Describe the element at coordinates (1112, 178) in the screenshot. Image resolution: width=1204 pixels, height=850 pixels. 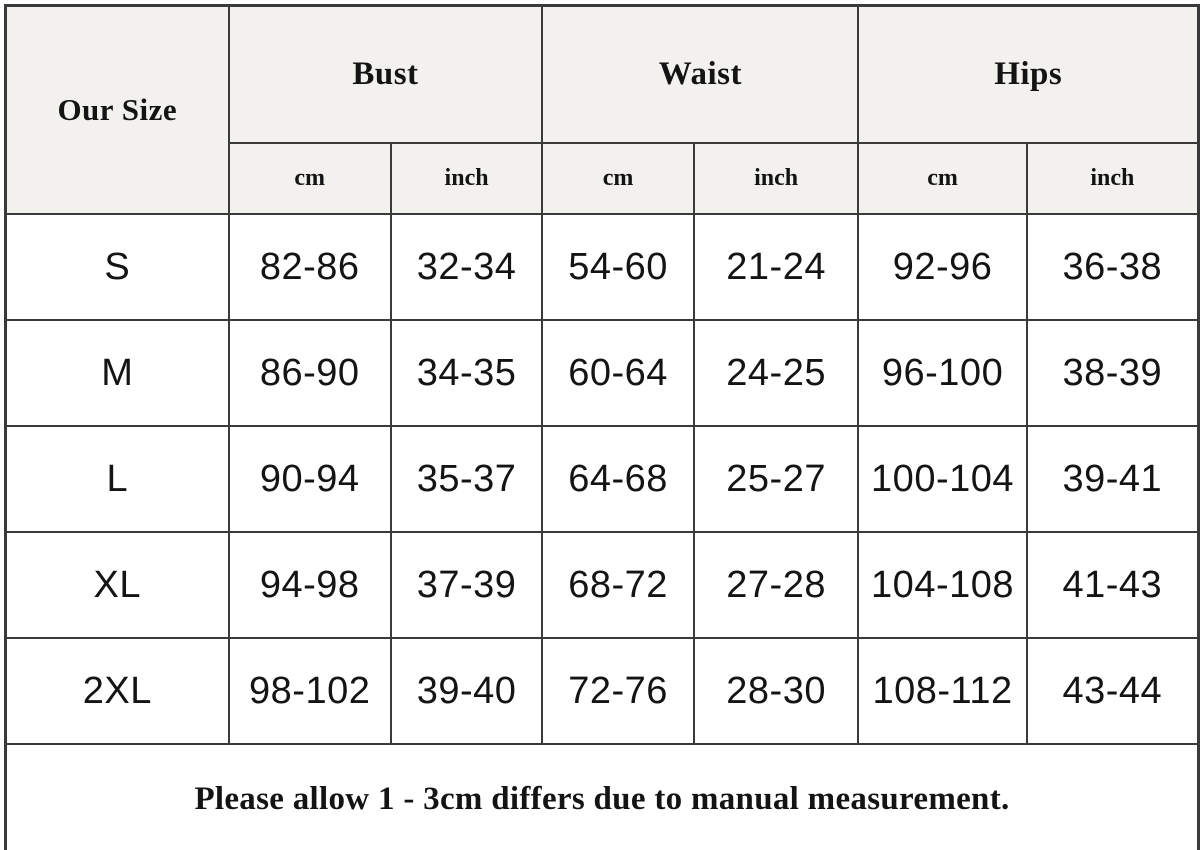
I see `unit-header-hips-inch: inch` at that location.